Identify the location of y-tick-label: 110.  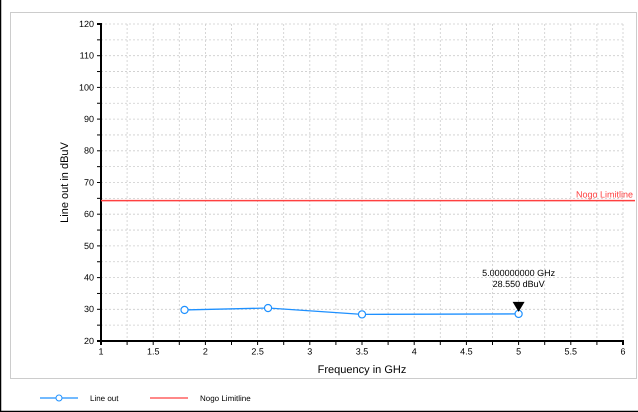
(87, 55).